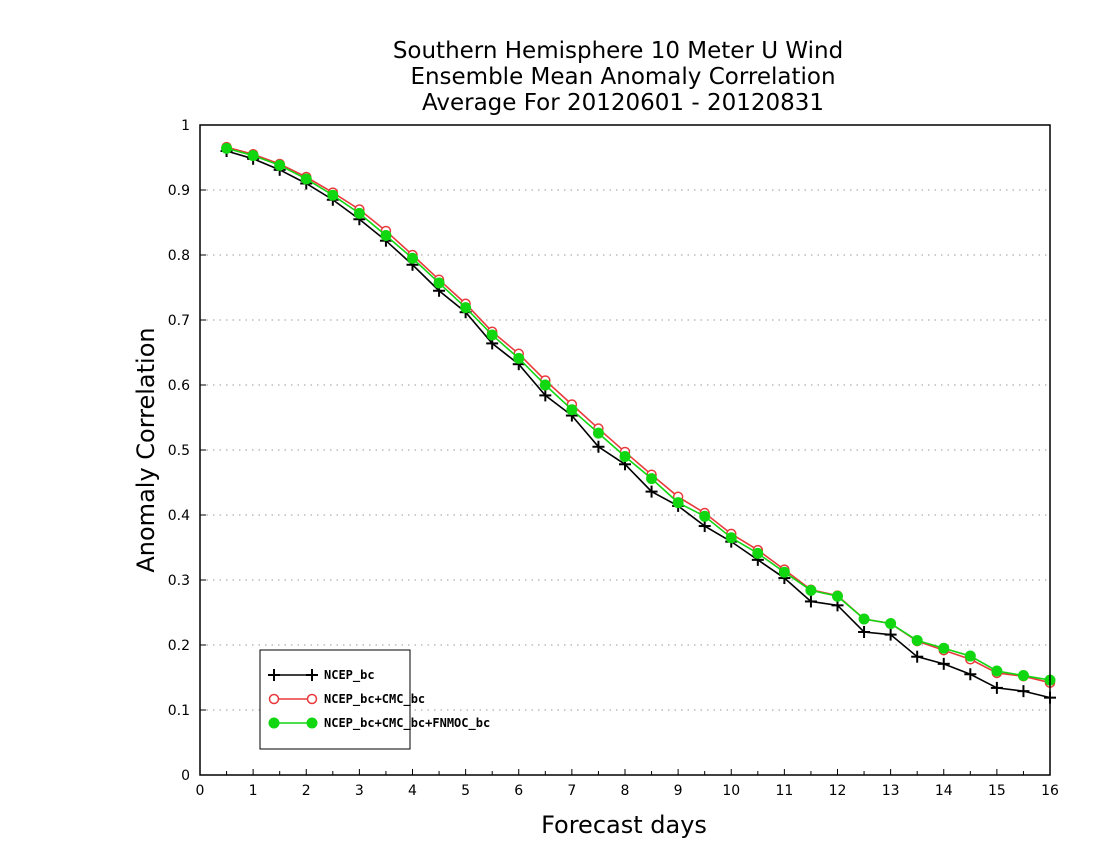  I want to click on x-tick-label-15: 15, so click(997, 791).